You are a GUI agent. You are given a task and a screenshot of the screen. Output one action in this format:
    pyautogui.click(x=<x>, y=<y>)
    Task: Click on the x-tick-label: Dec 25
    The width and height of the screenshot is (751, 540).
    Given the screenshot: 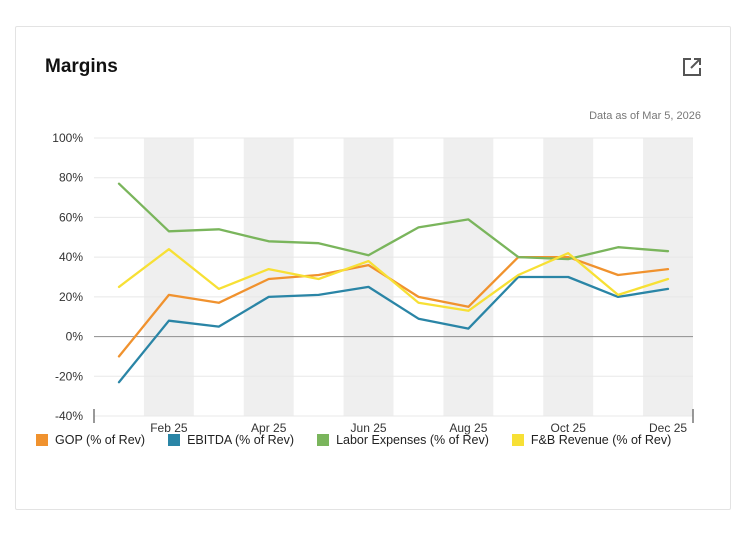 What is the action you would take?
    pyautogui.click(x=668, y=428)
    